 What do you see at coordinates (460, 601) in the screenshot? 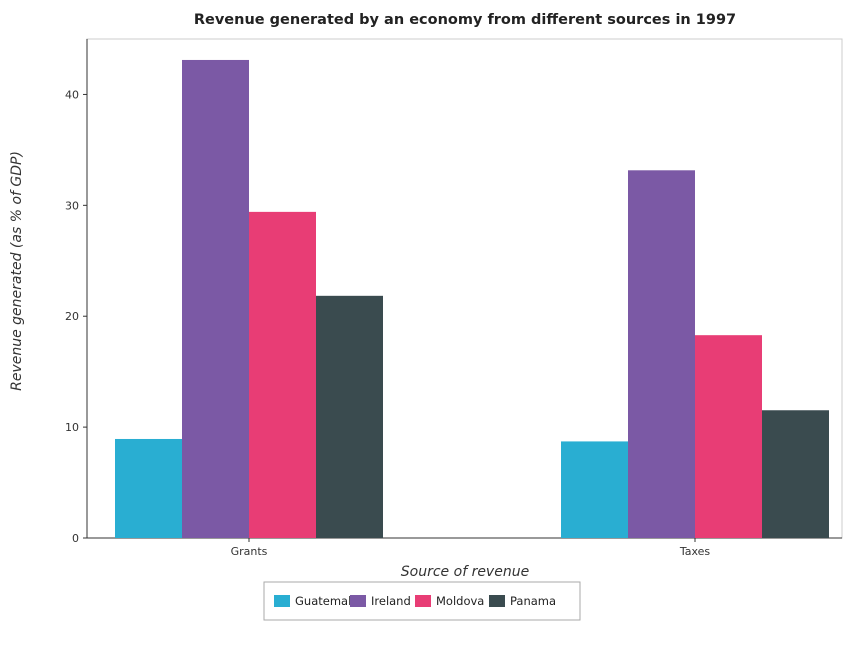
I see `legend-label-moldova: Moldova` at bounding box center [460, 601].